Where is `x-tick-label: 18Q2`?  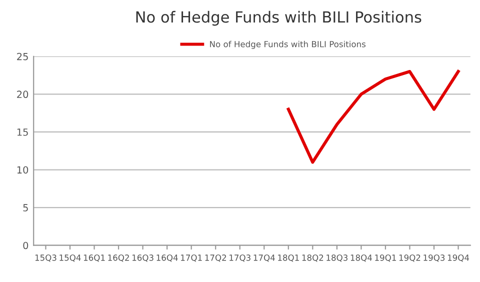
x-tick-label: 18Q2 is located at coordinates (313, 258).